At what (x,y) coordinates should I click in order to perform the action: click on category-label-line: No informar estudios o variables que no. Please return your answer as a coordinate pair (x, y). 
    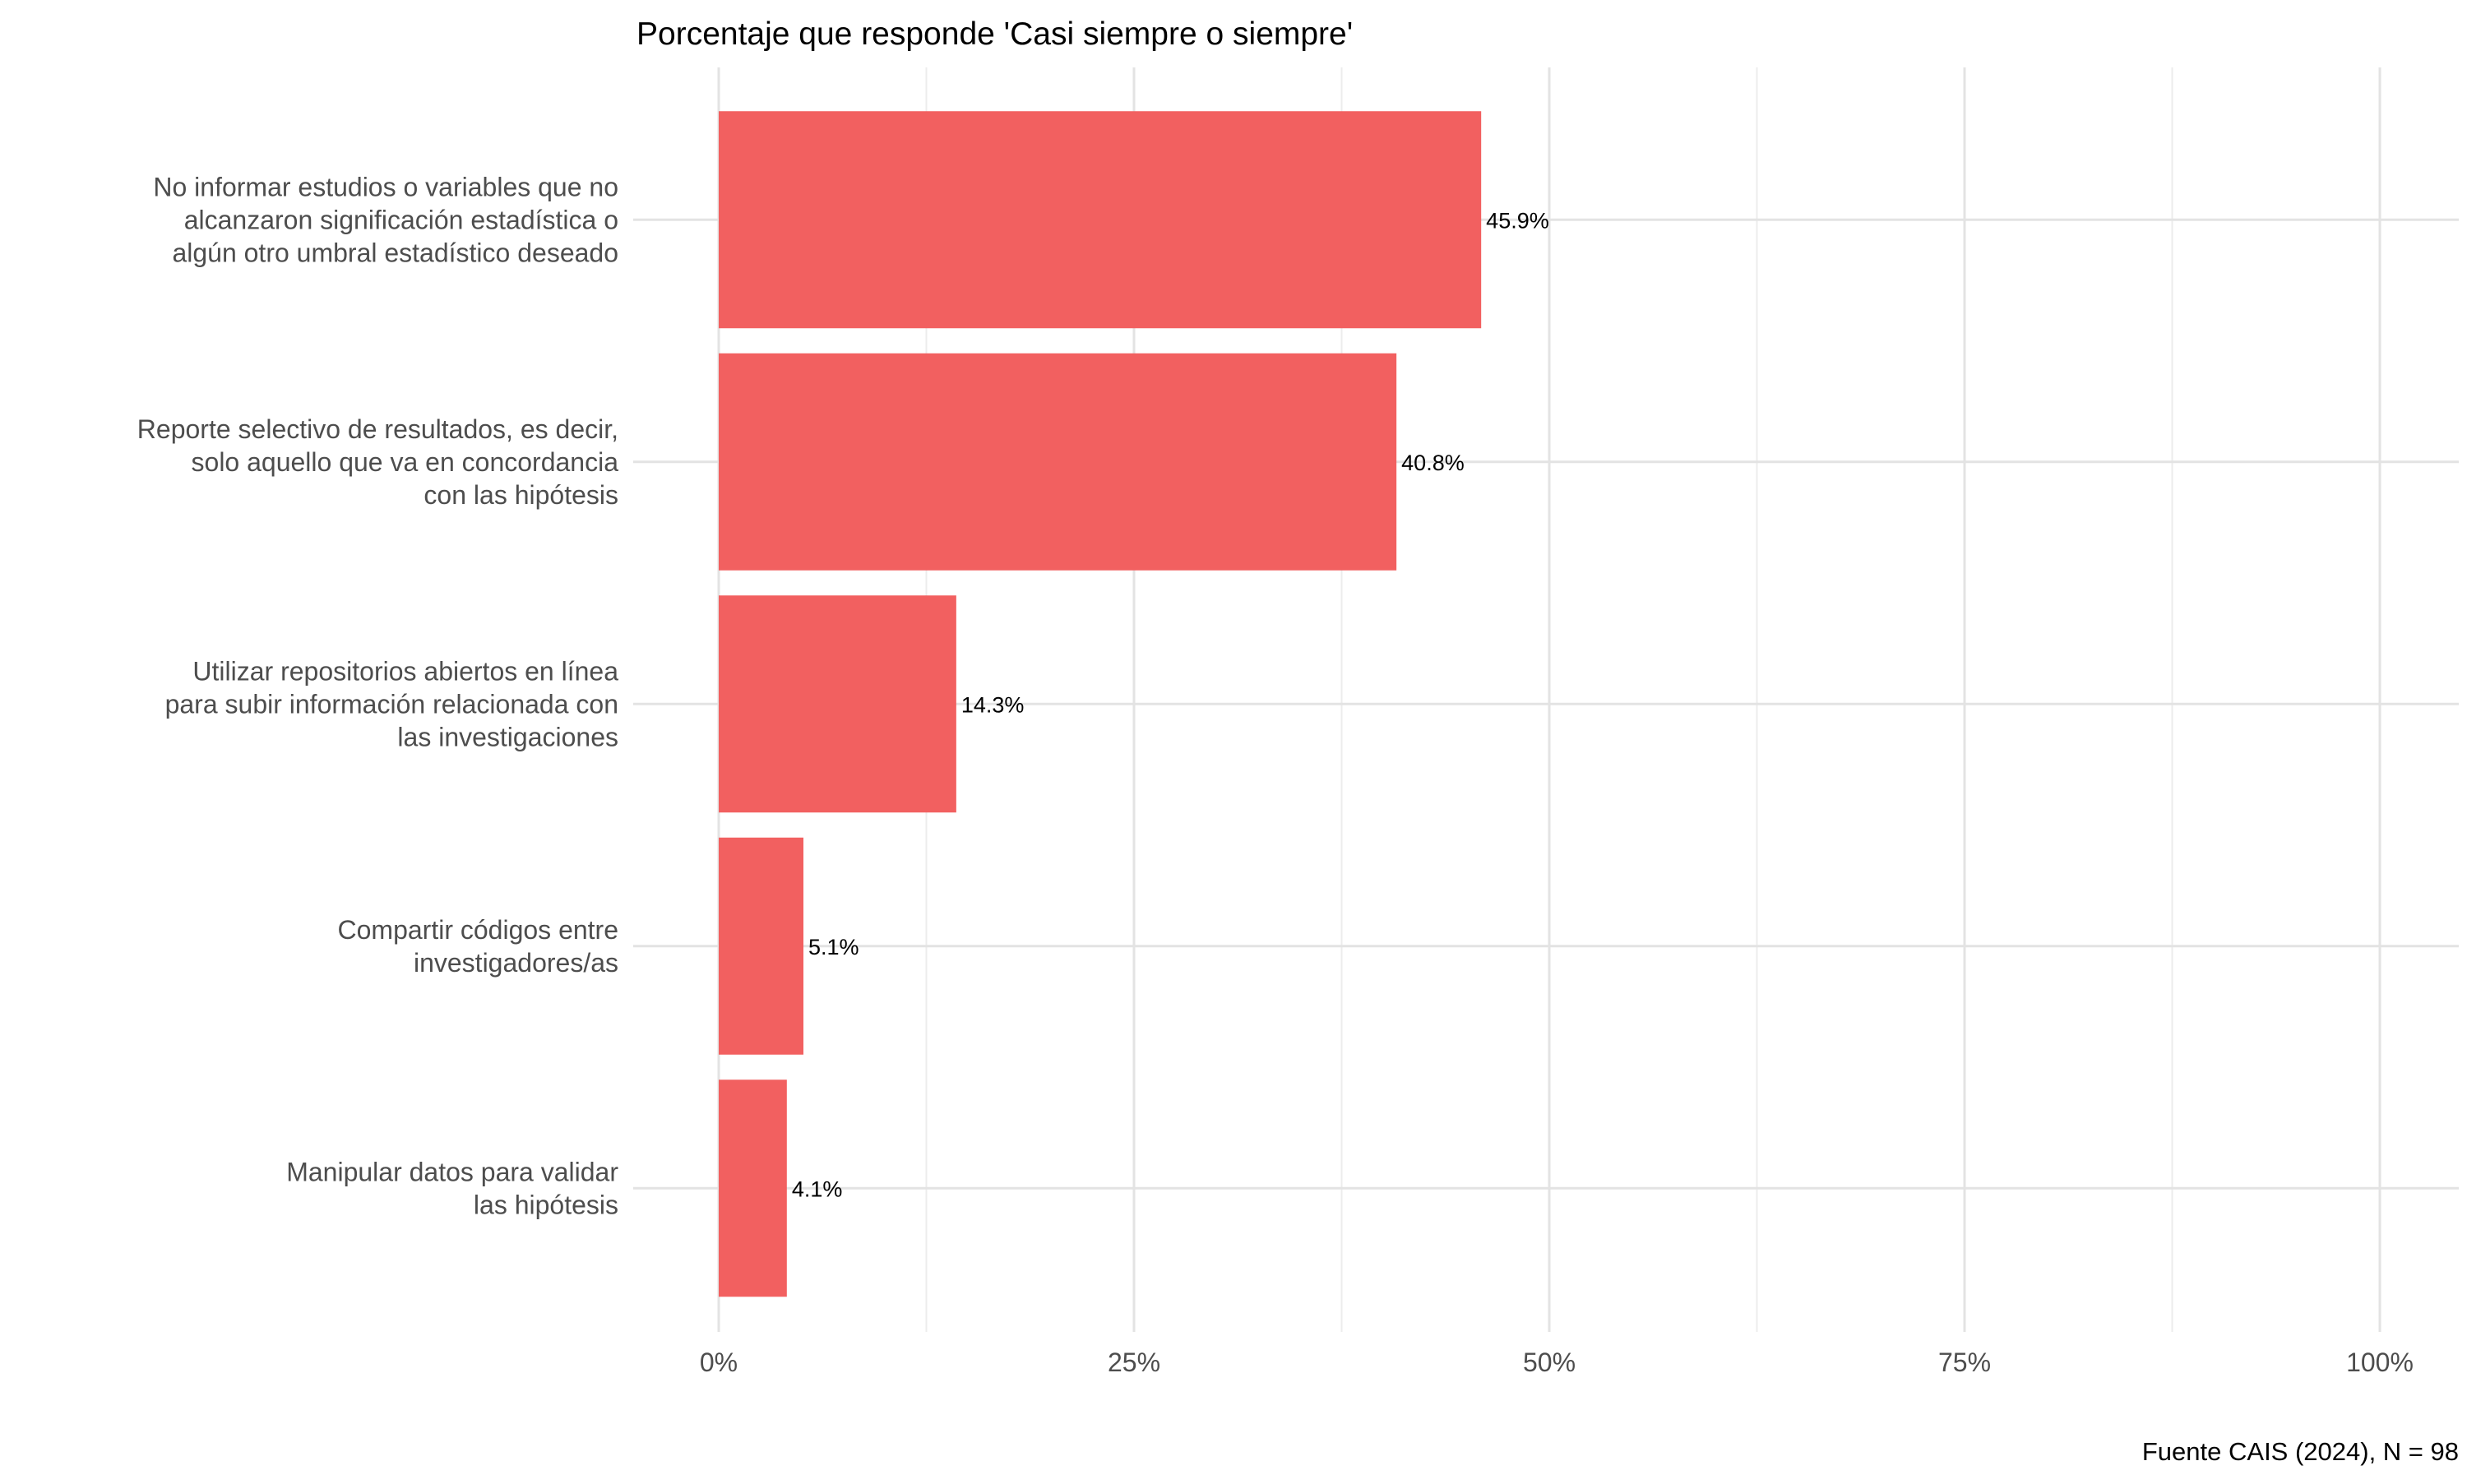
    Looking at the image, I should click on (386, 186).